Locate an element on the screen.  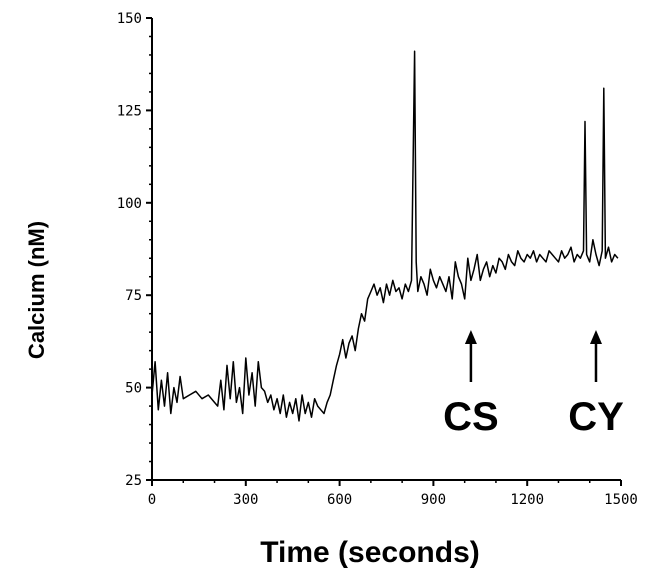
y-tick-label: 25 is located at coordinates (133, 481).